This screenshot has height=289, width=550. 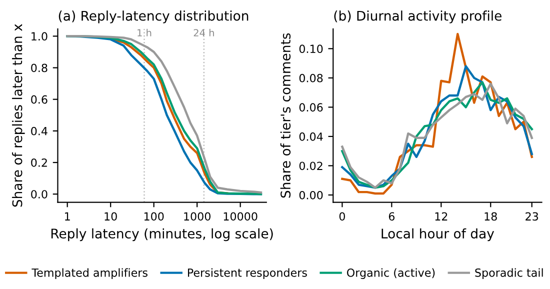 I want to click on x-axis-title: Reply latency (minutes, log scale), so click(x=162, y=235).